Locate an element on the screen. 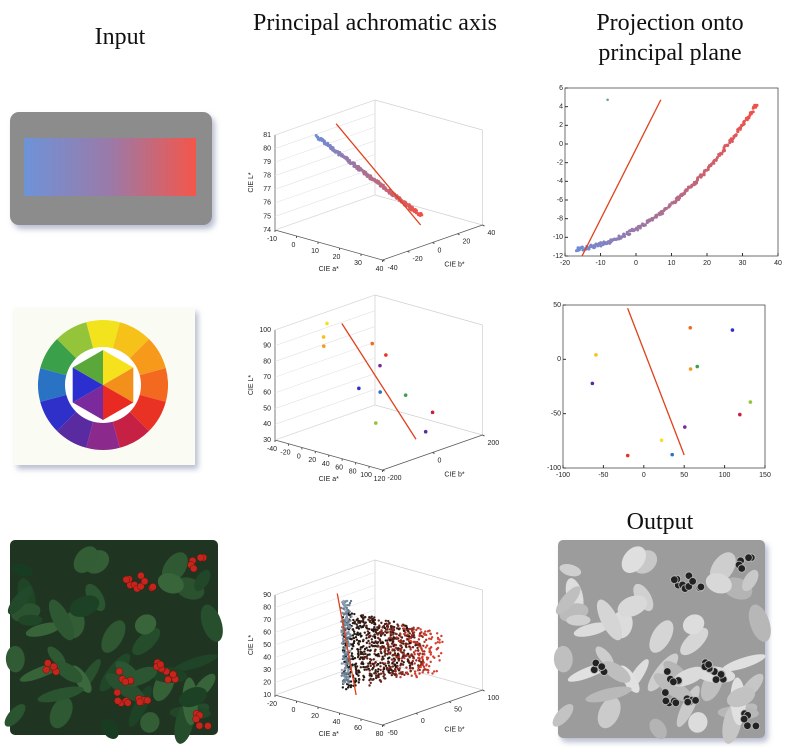  y-tick-label: -12 is located at coordinates (558, 256).